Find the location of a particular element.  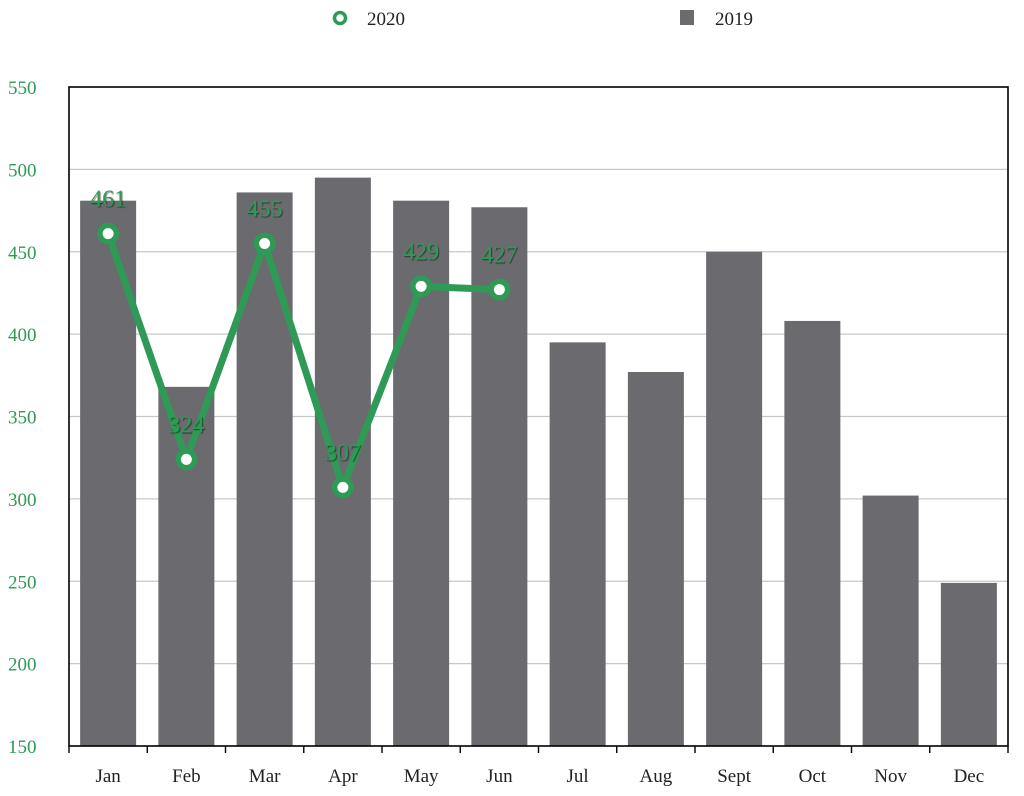

legend-label-2020: 2020 is located at coordinates (386, 19).